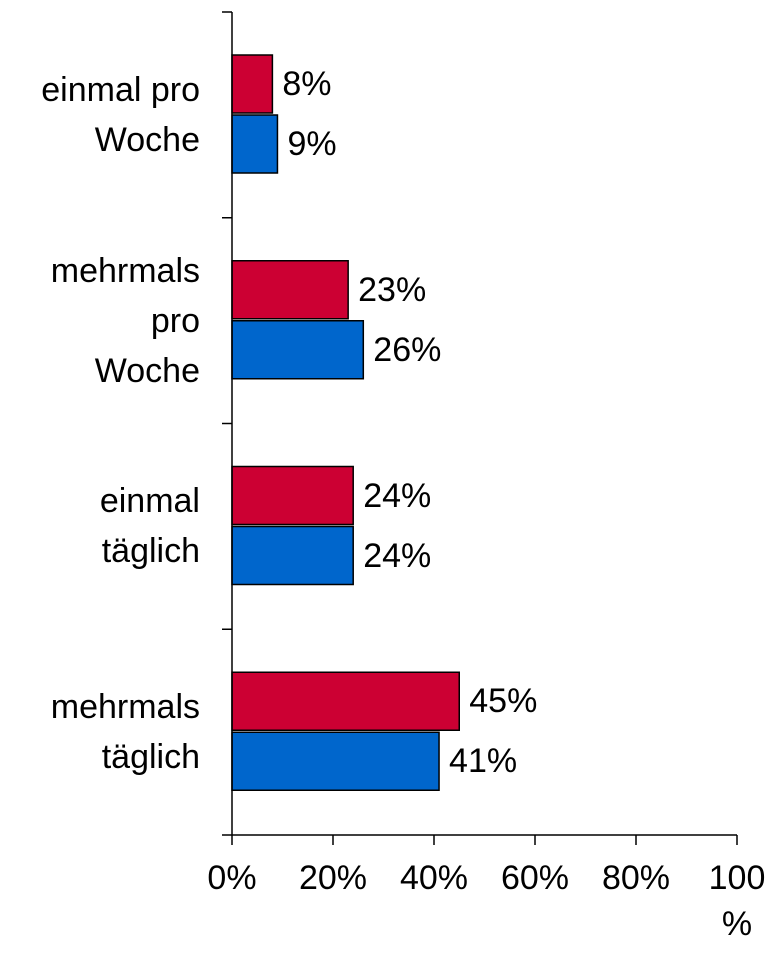 The width and height of the screenshot is (780, 957). What do you see at coordinates (333, 878) in the screenshot?
I see `x-tick-label: 20%` at bounding box center [333, 878].